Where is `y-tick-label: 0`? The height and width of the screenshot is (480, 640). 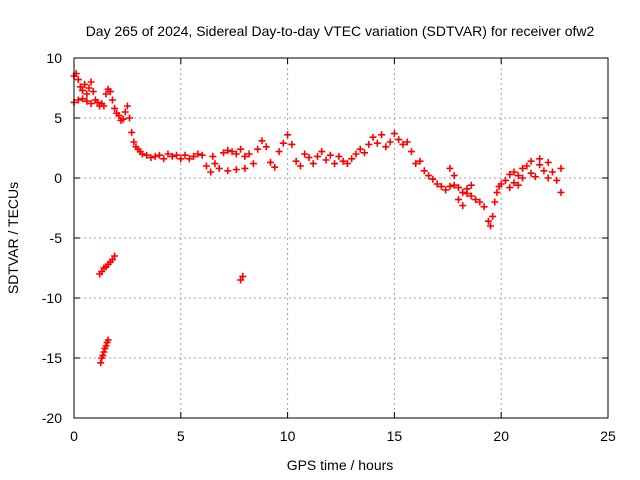
y-tick-label: 0 is located at coordinates (58, 178).